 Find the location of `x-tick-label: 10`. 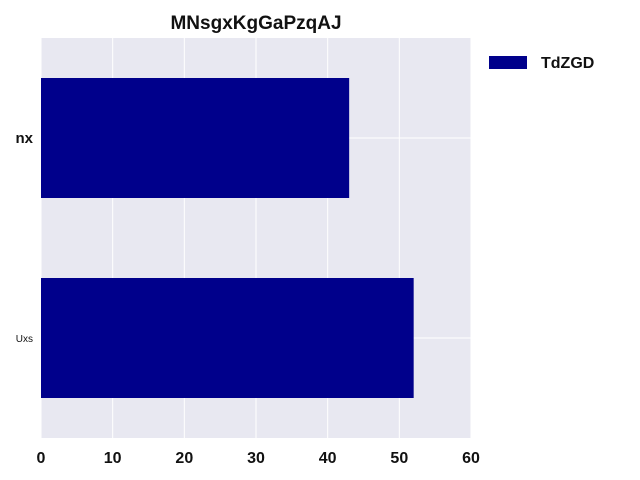

x-tick-label: 10 is located at coordinates (113, 458).